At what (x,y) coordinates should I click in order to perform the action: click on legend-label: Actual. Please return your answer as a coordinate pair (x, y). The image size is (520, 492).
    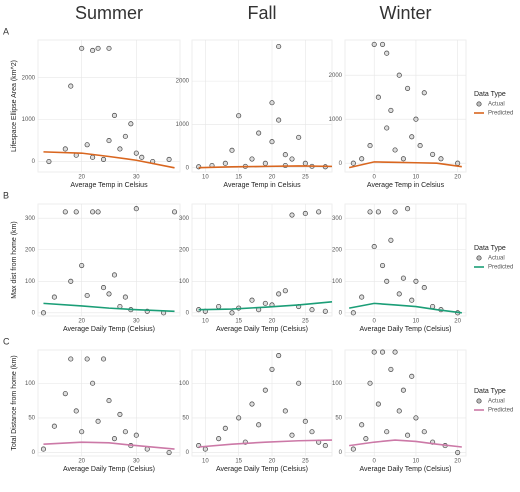
    Looking at the image, I should click on (496, 402).